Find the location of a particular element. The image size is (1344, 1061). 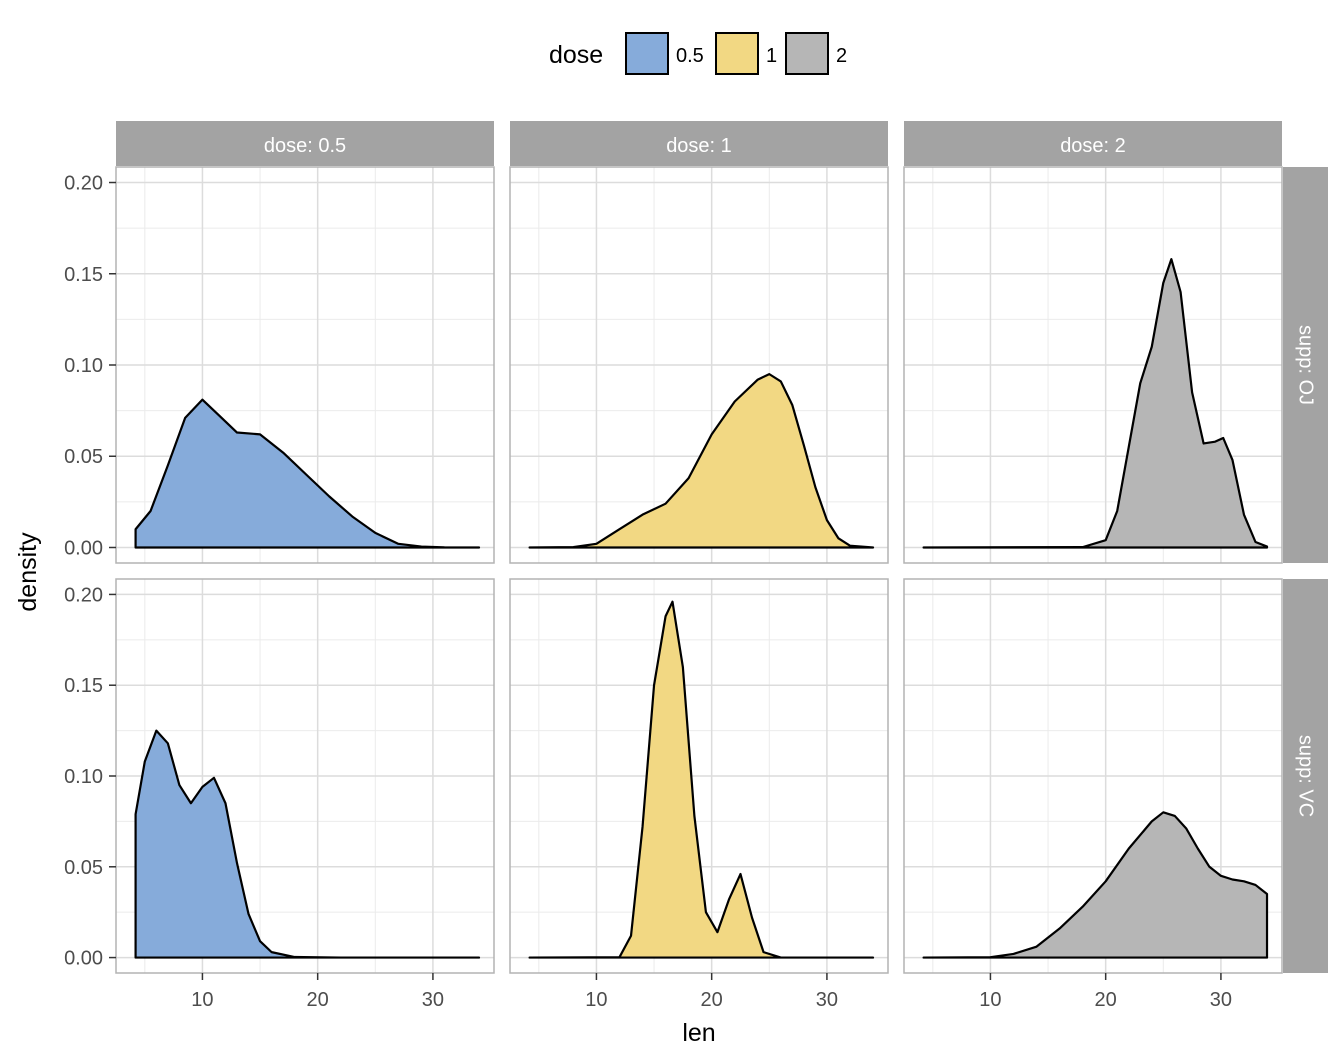

legend-label-2: 2 is located at coordinates (841, 56).